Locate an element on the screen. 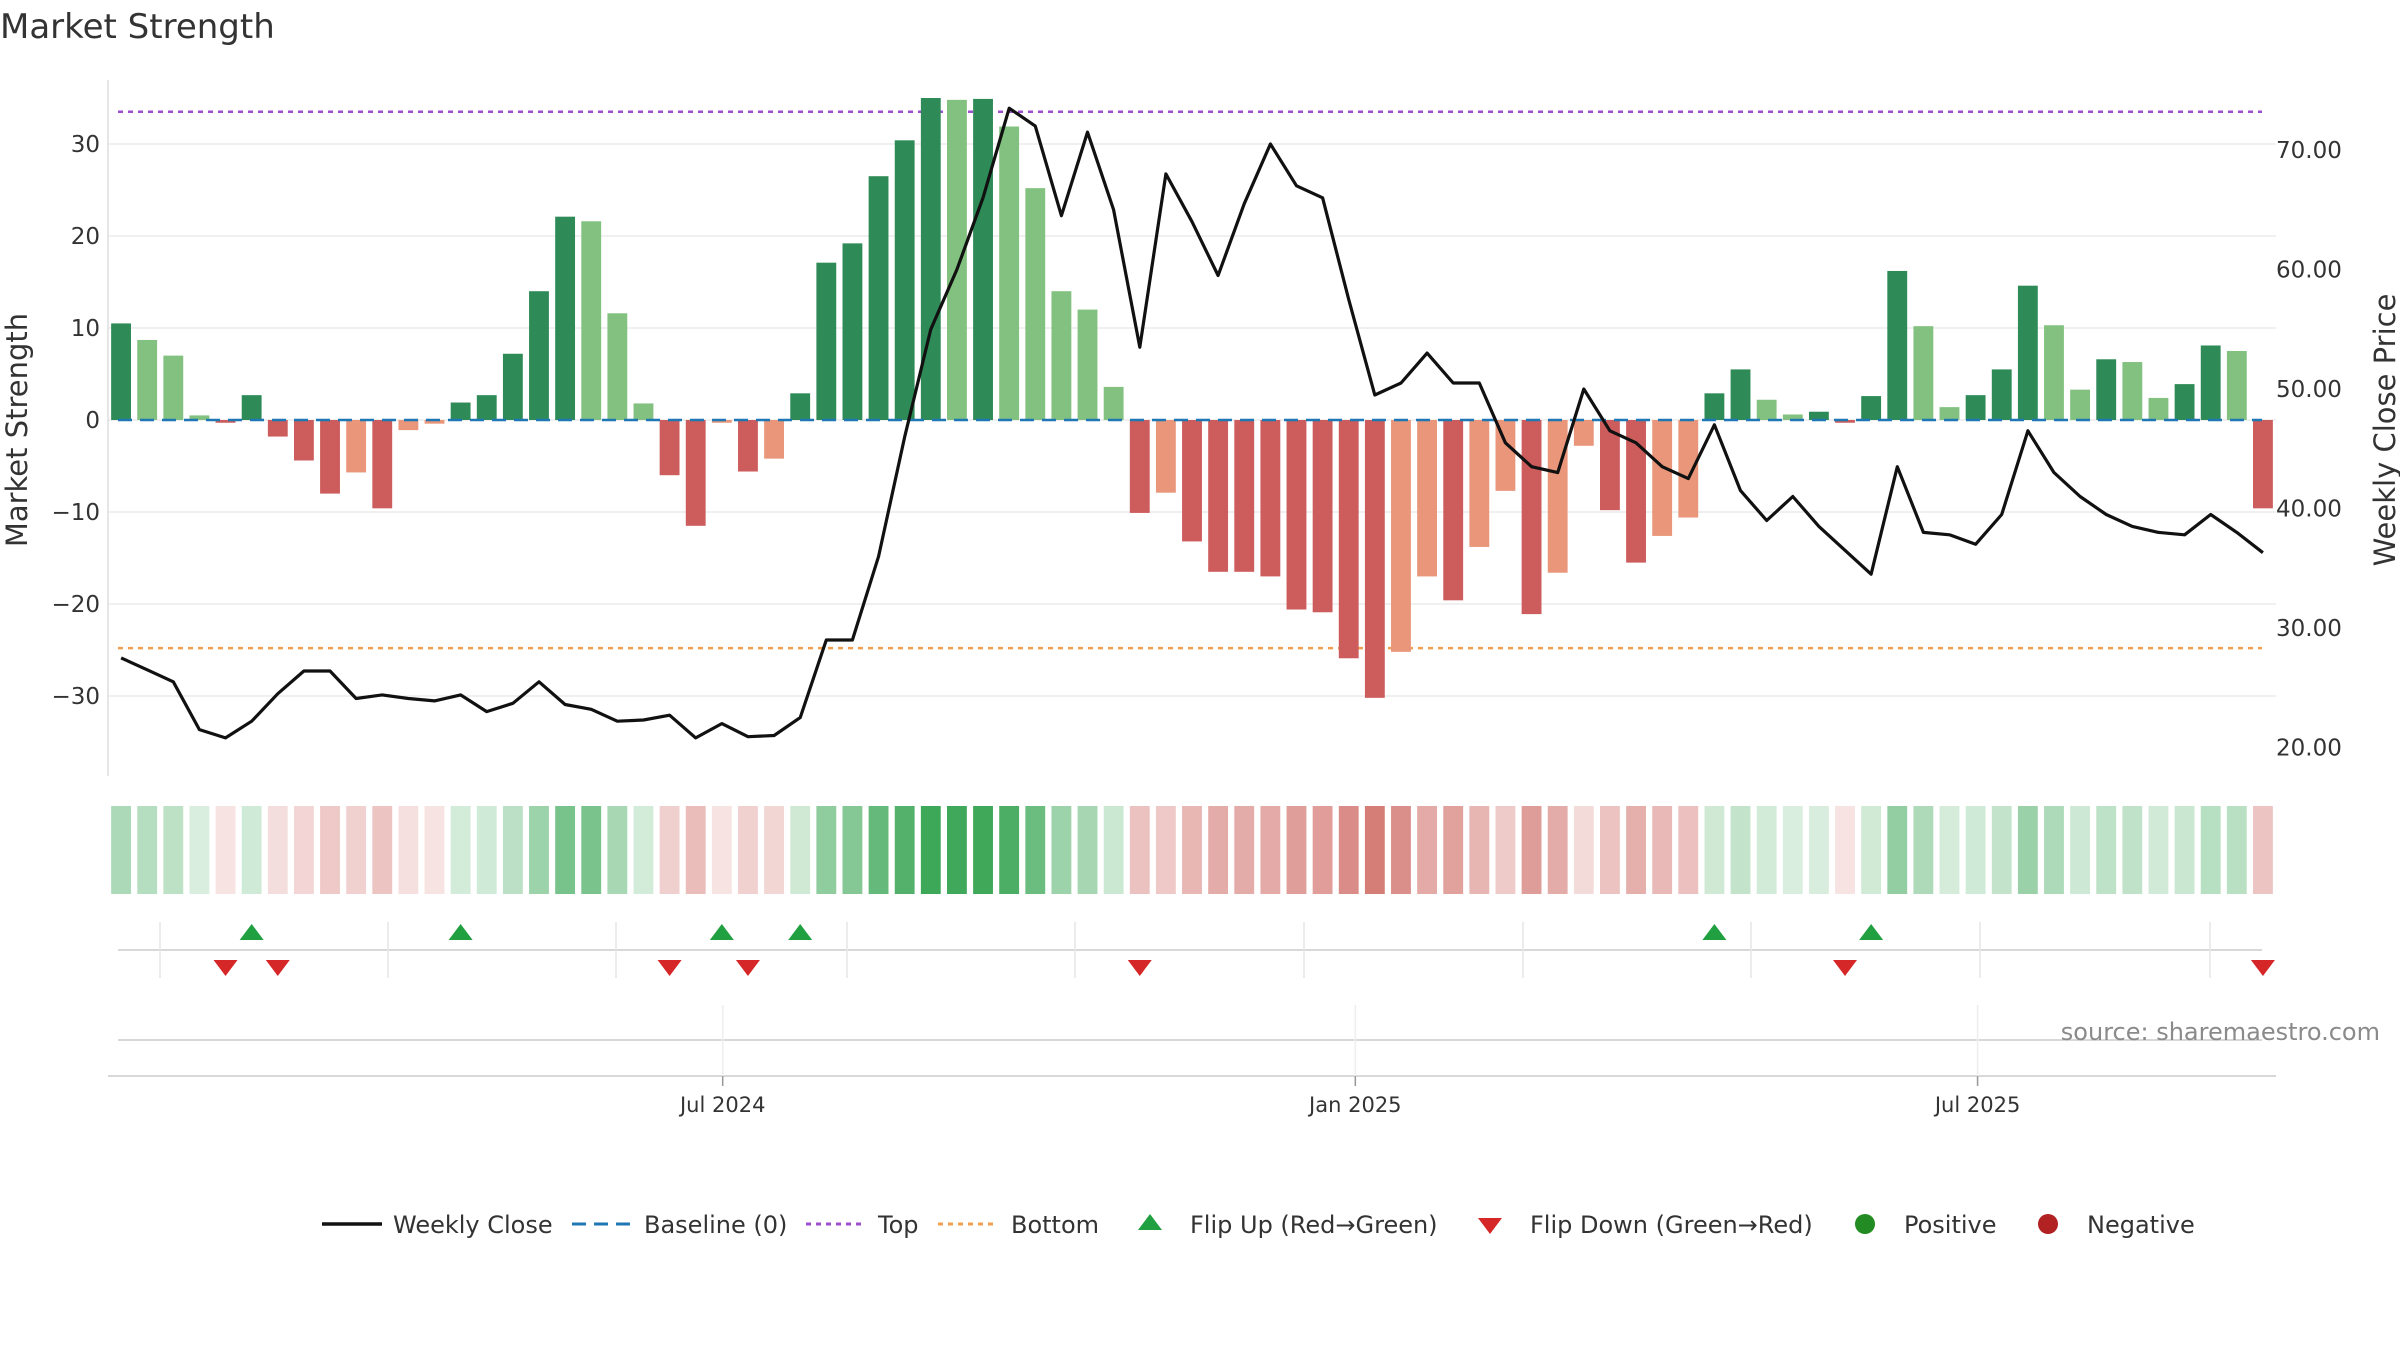  right-tick-label: 20.00 is located at coordinates (2309, 749).